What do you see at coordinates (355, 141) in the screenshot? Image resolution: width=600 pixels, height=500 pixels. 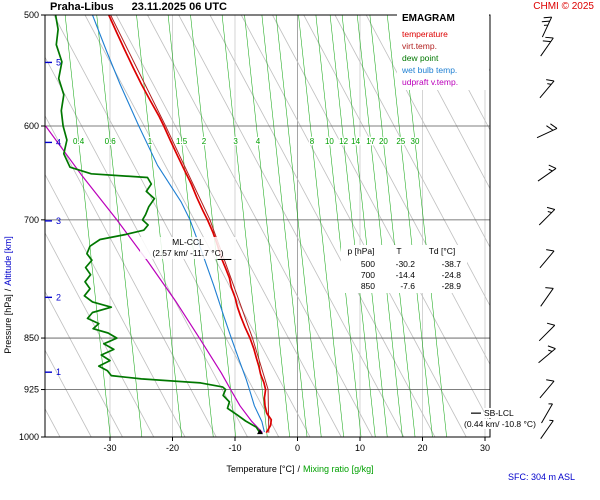 I see `mixing-ratio-label: 14` at bounding box center [355, 141].